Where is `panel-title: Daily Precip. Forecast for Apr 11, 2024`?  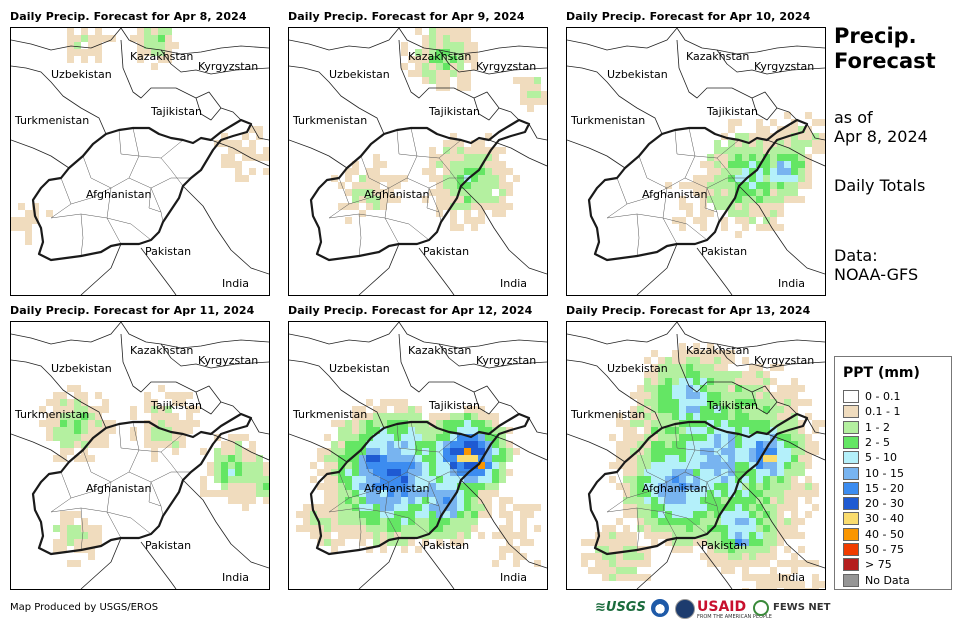
panel-title: Daily Precip. Forecast for Apr 11, 2024 is located at coordinates (132, 310).